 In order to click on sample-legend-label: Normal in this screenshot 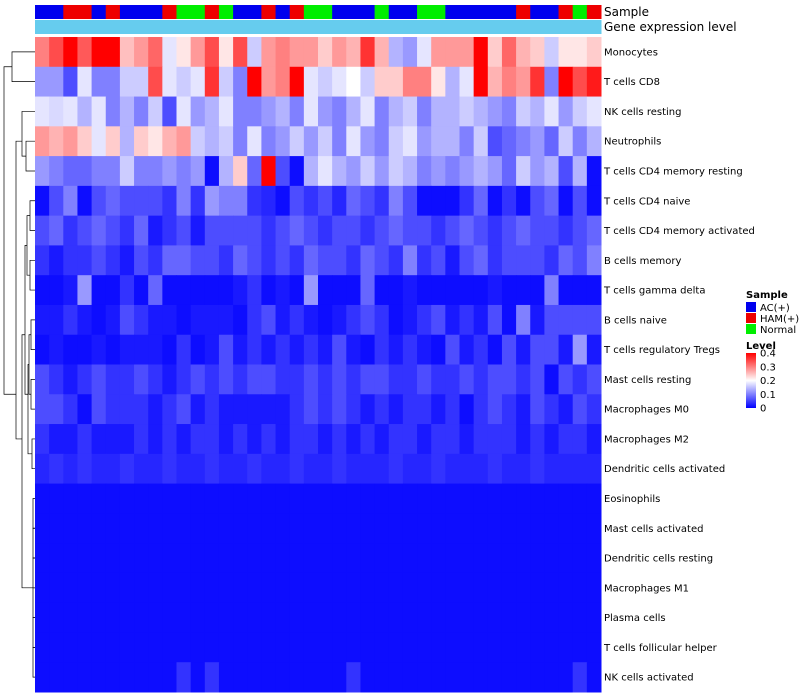, I will do `click(778, 330)`.